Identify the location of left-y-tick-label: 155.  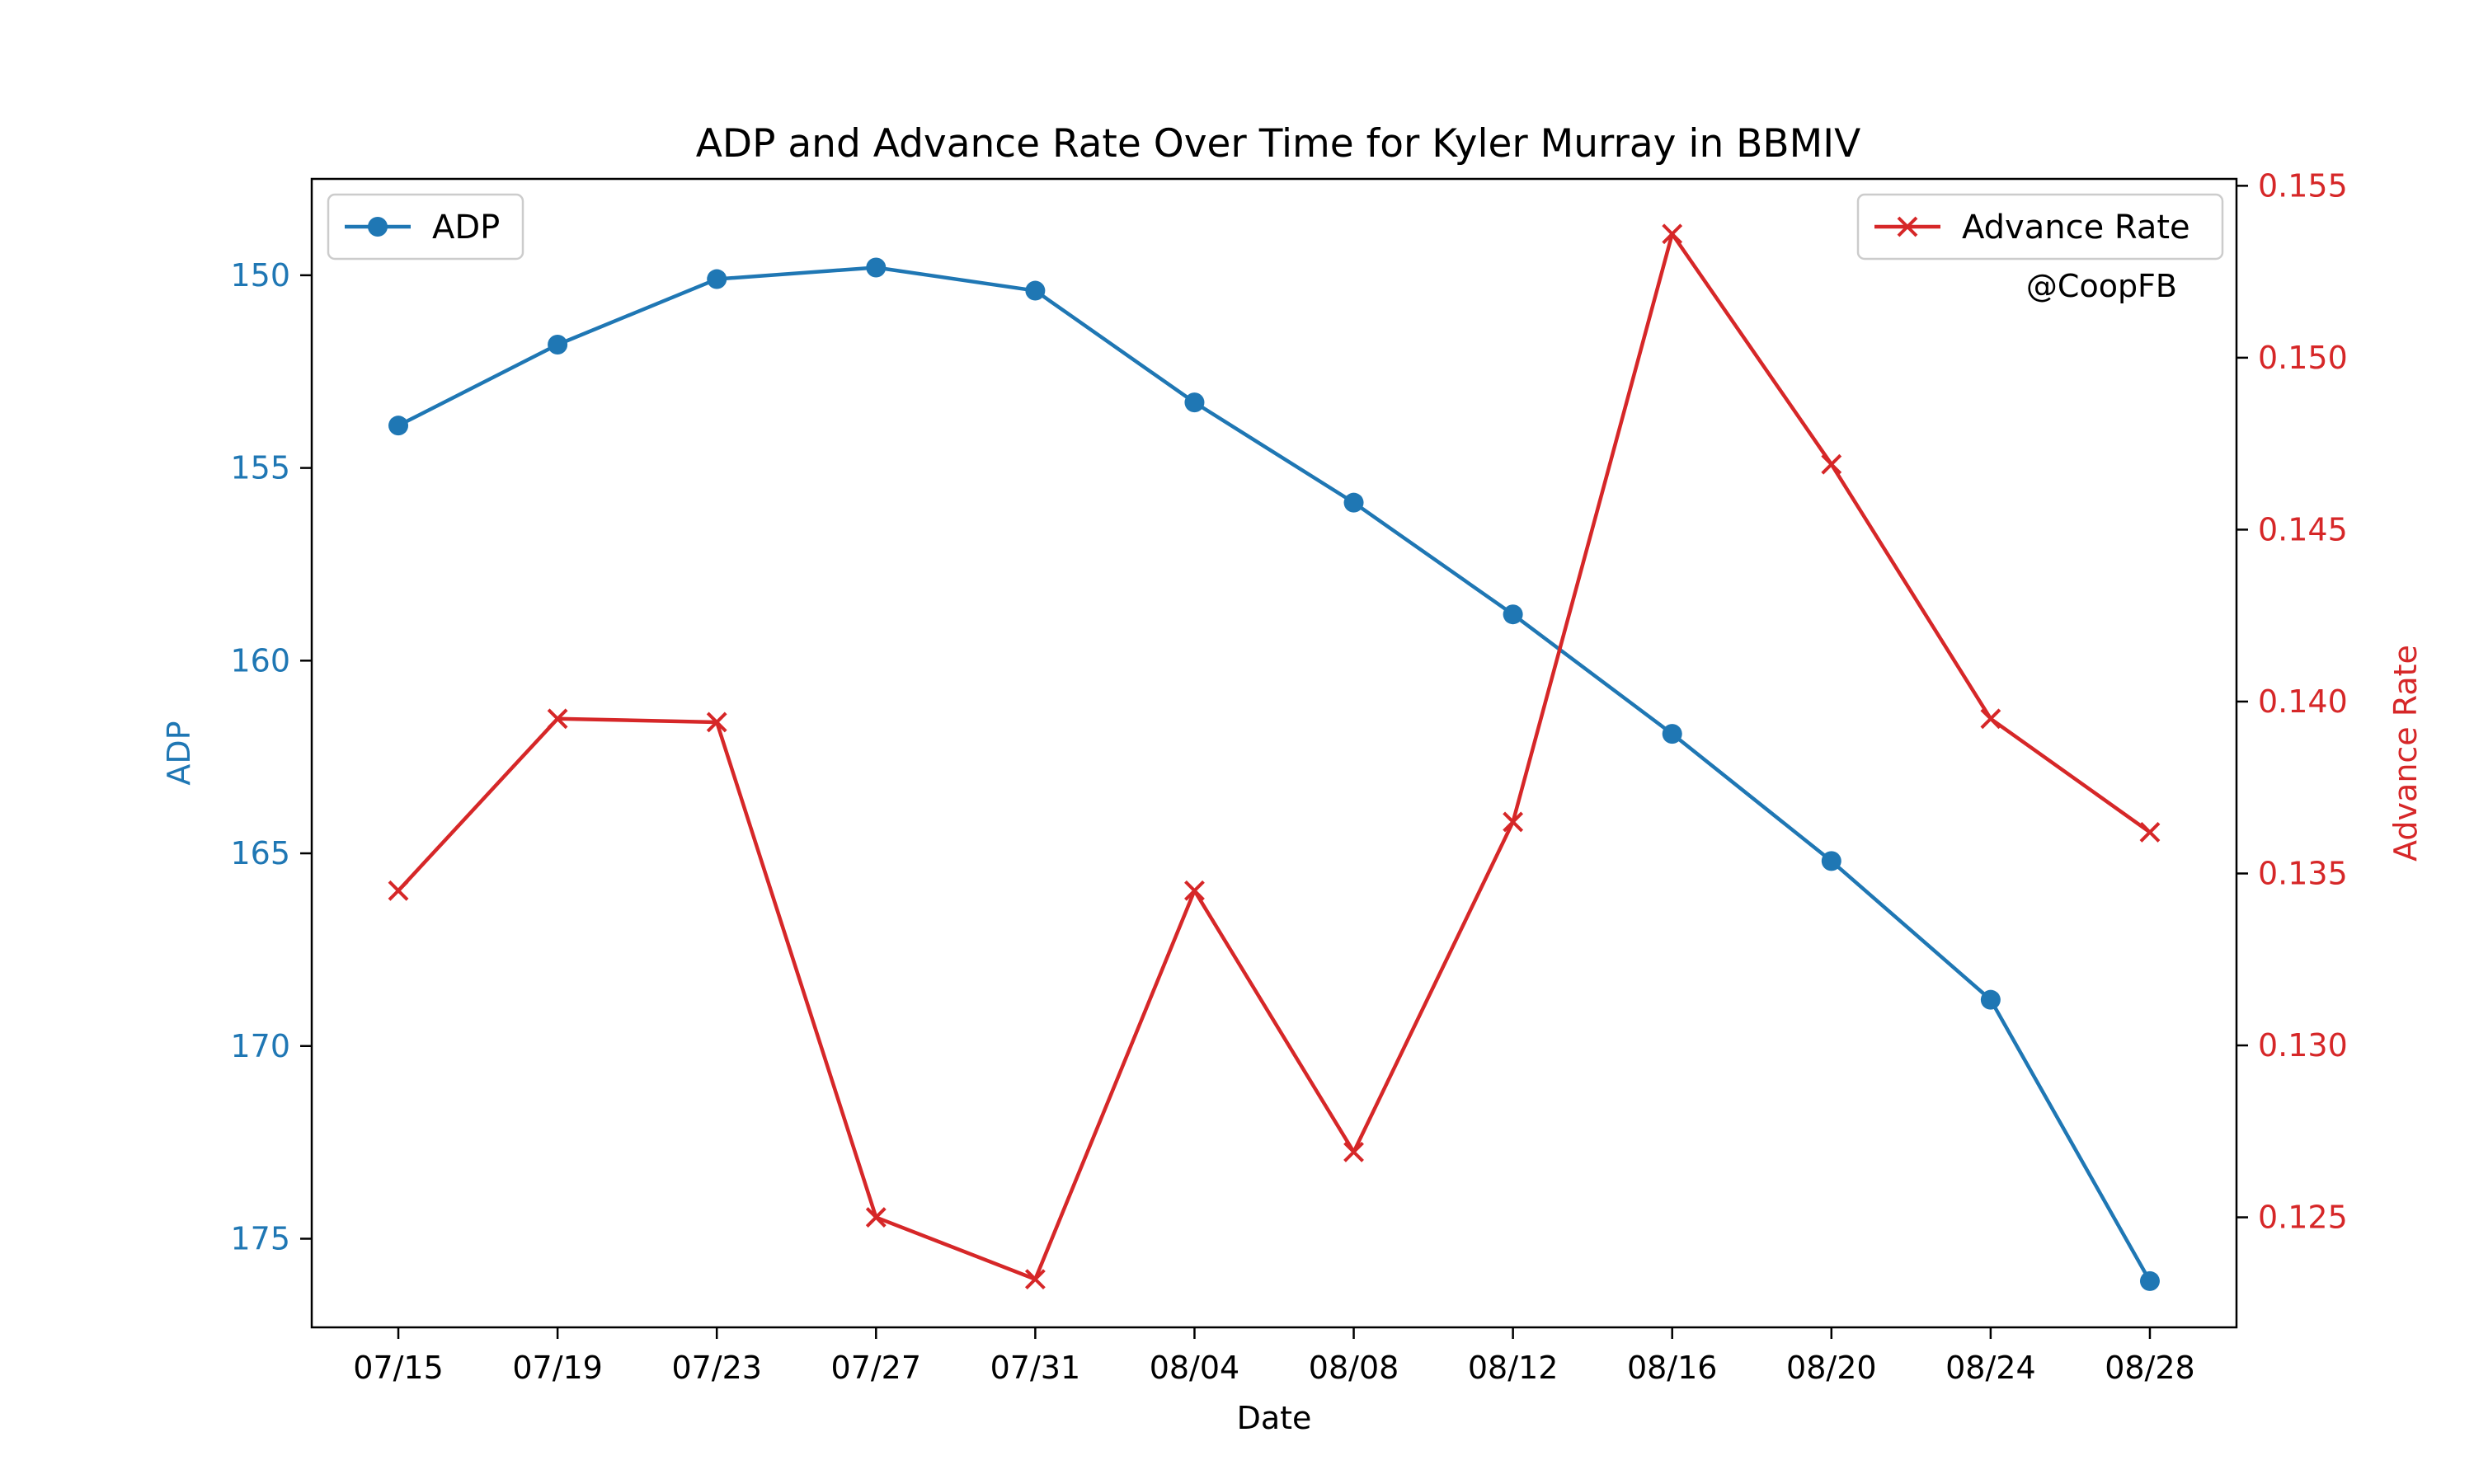
(260, 468).